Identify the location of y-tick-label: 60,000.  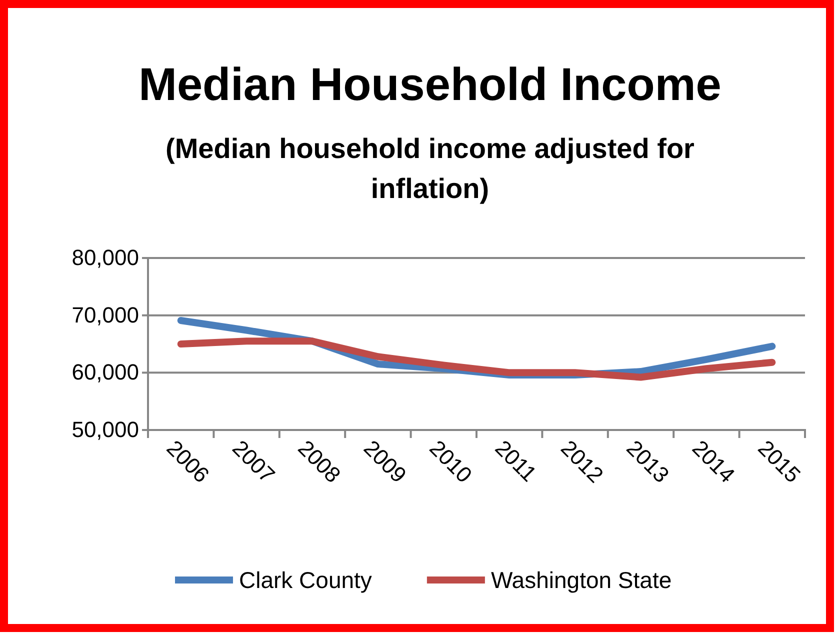
(105, 372).